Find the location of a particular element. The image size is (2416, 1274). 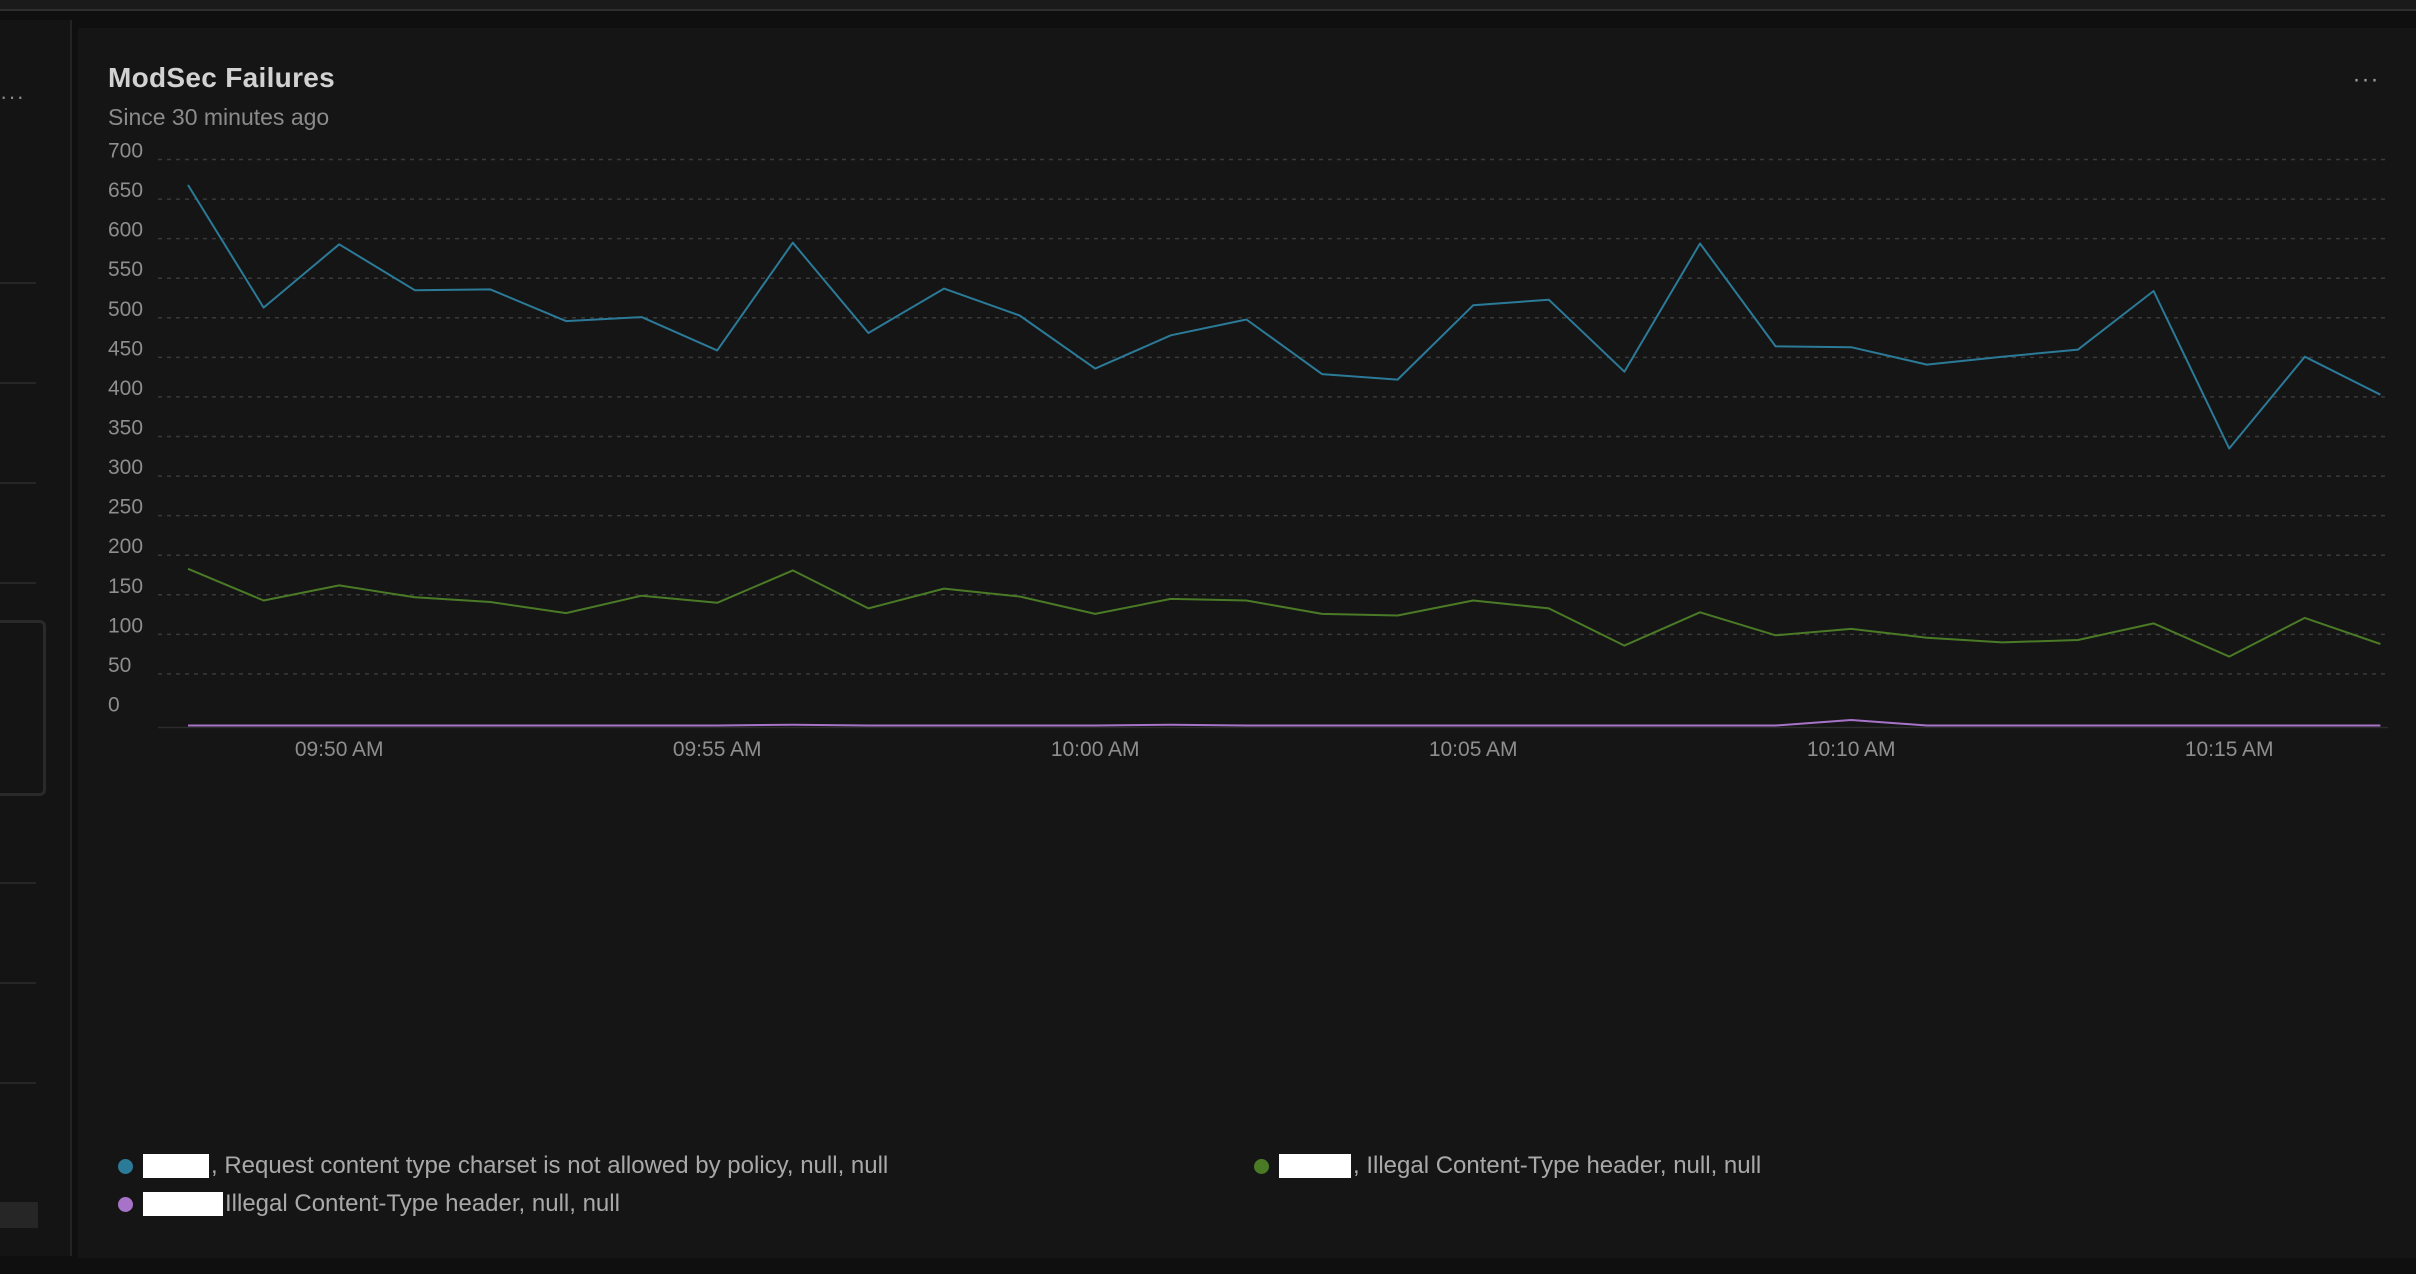

legend-item-series-3: Illegal Content-Type header, null, null is located at coordinates (369, 1204).